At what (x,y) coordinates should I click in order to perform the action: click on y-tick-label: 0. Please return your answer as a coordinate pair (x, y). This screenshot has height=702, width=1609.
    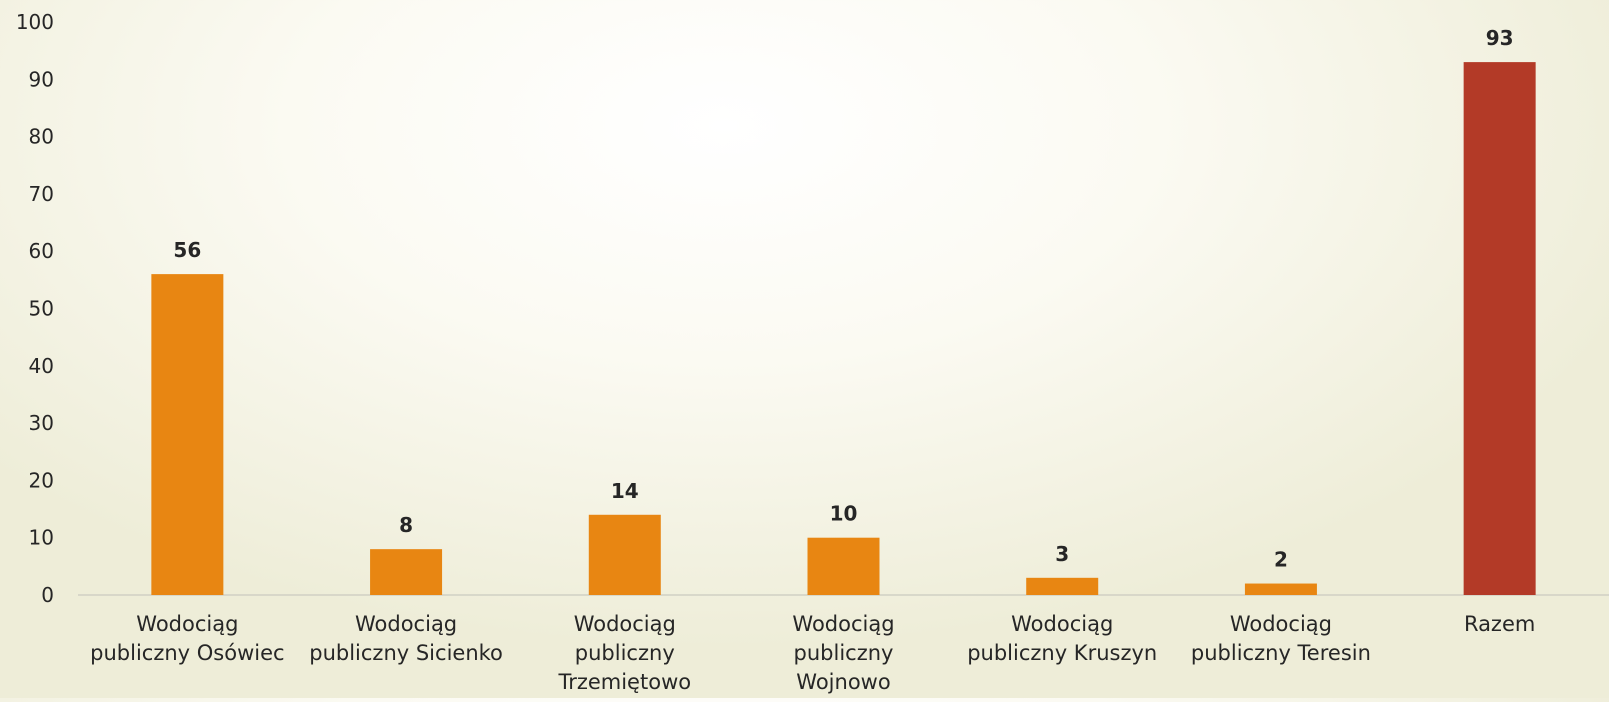
    Looking at the image, I should click on (47, 595).